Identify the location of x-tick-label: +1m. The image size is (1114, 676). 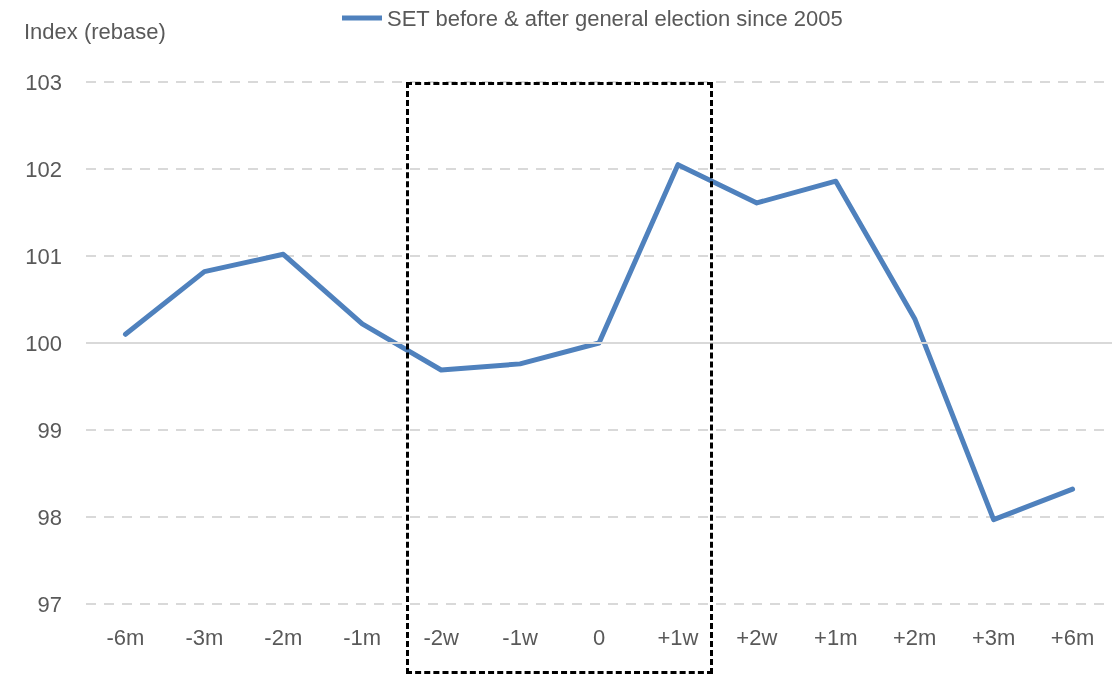
(836, 637).